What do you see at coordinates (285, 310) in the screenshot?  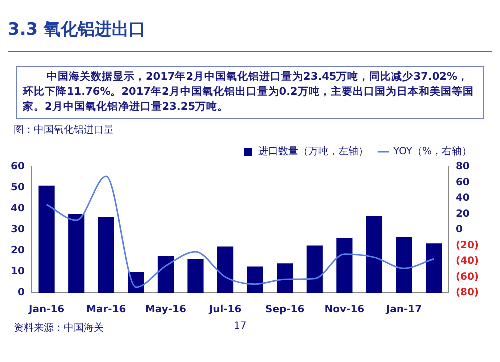 I see `x-tick-label: Sep-16` at bounding box center [285, 310].